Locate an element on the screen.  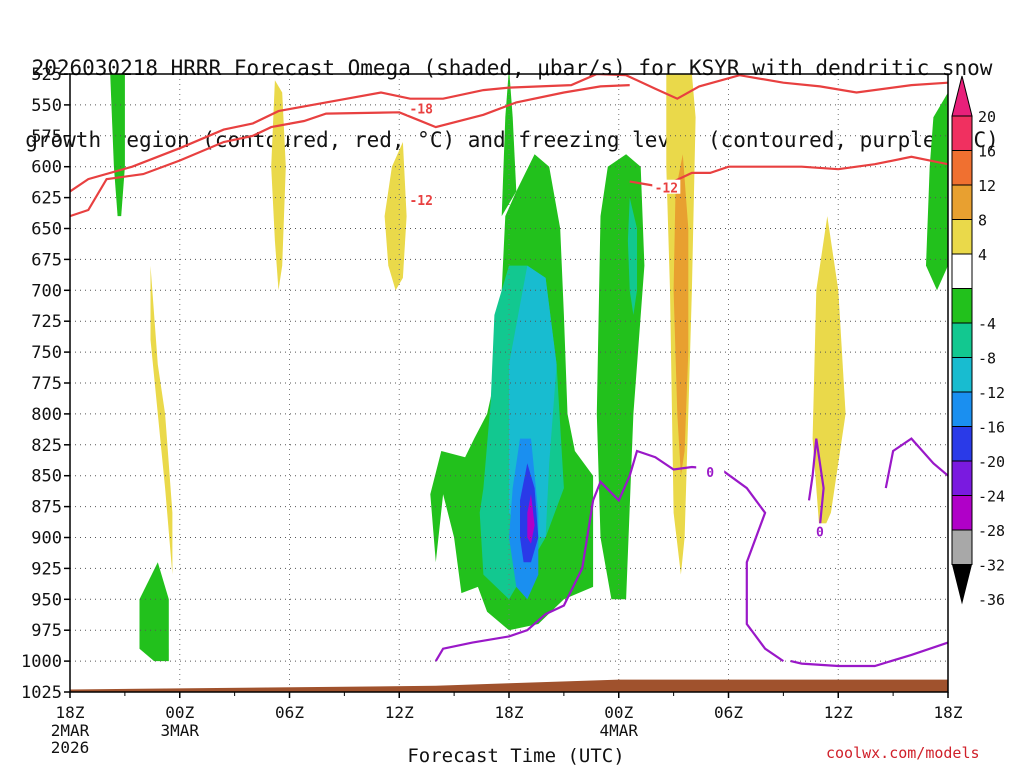
y-tick-label: 975 is located at coordinates (46, 631).